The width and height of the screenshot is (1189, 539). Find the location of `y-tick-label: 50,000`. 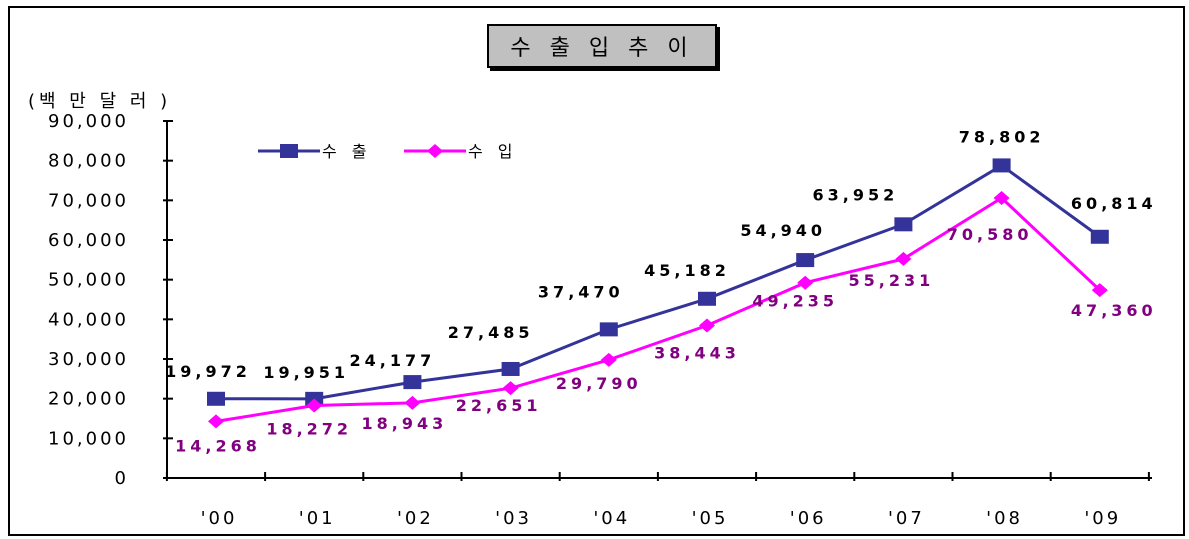

y-tick-label: 50,000 is located at coordinates (88, 280).